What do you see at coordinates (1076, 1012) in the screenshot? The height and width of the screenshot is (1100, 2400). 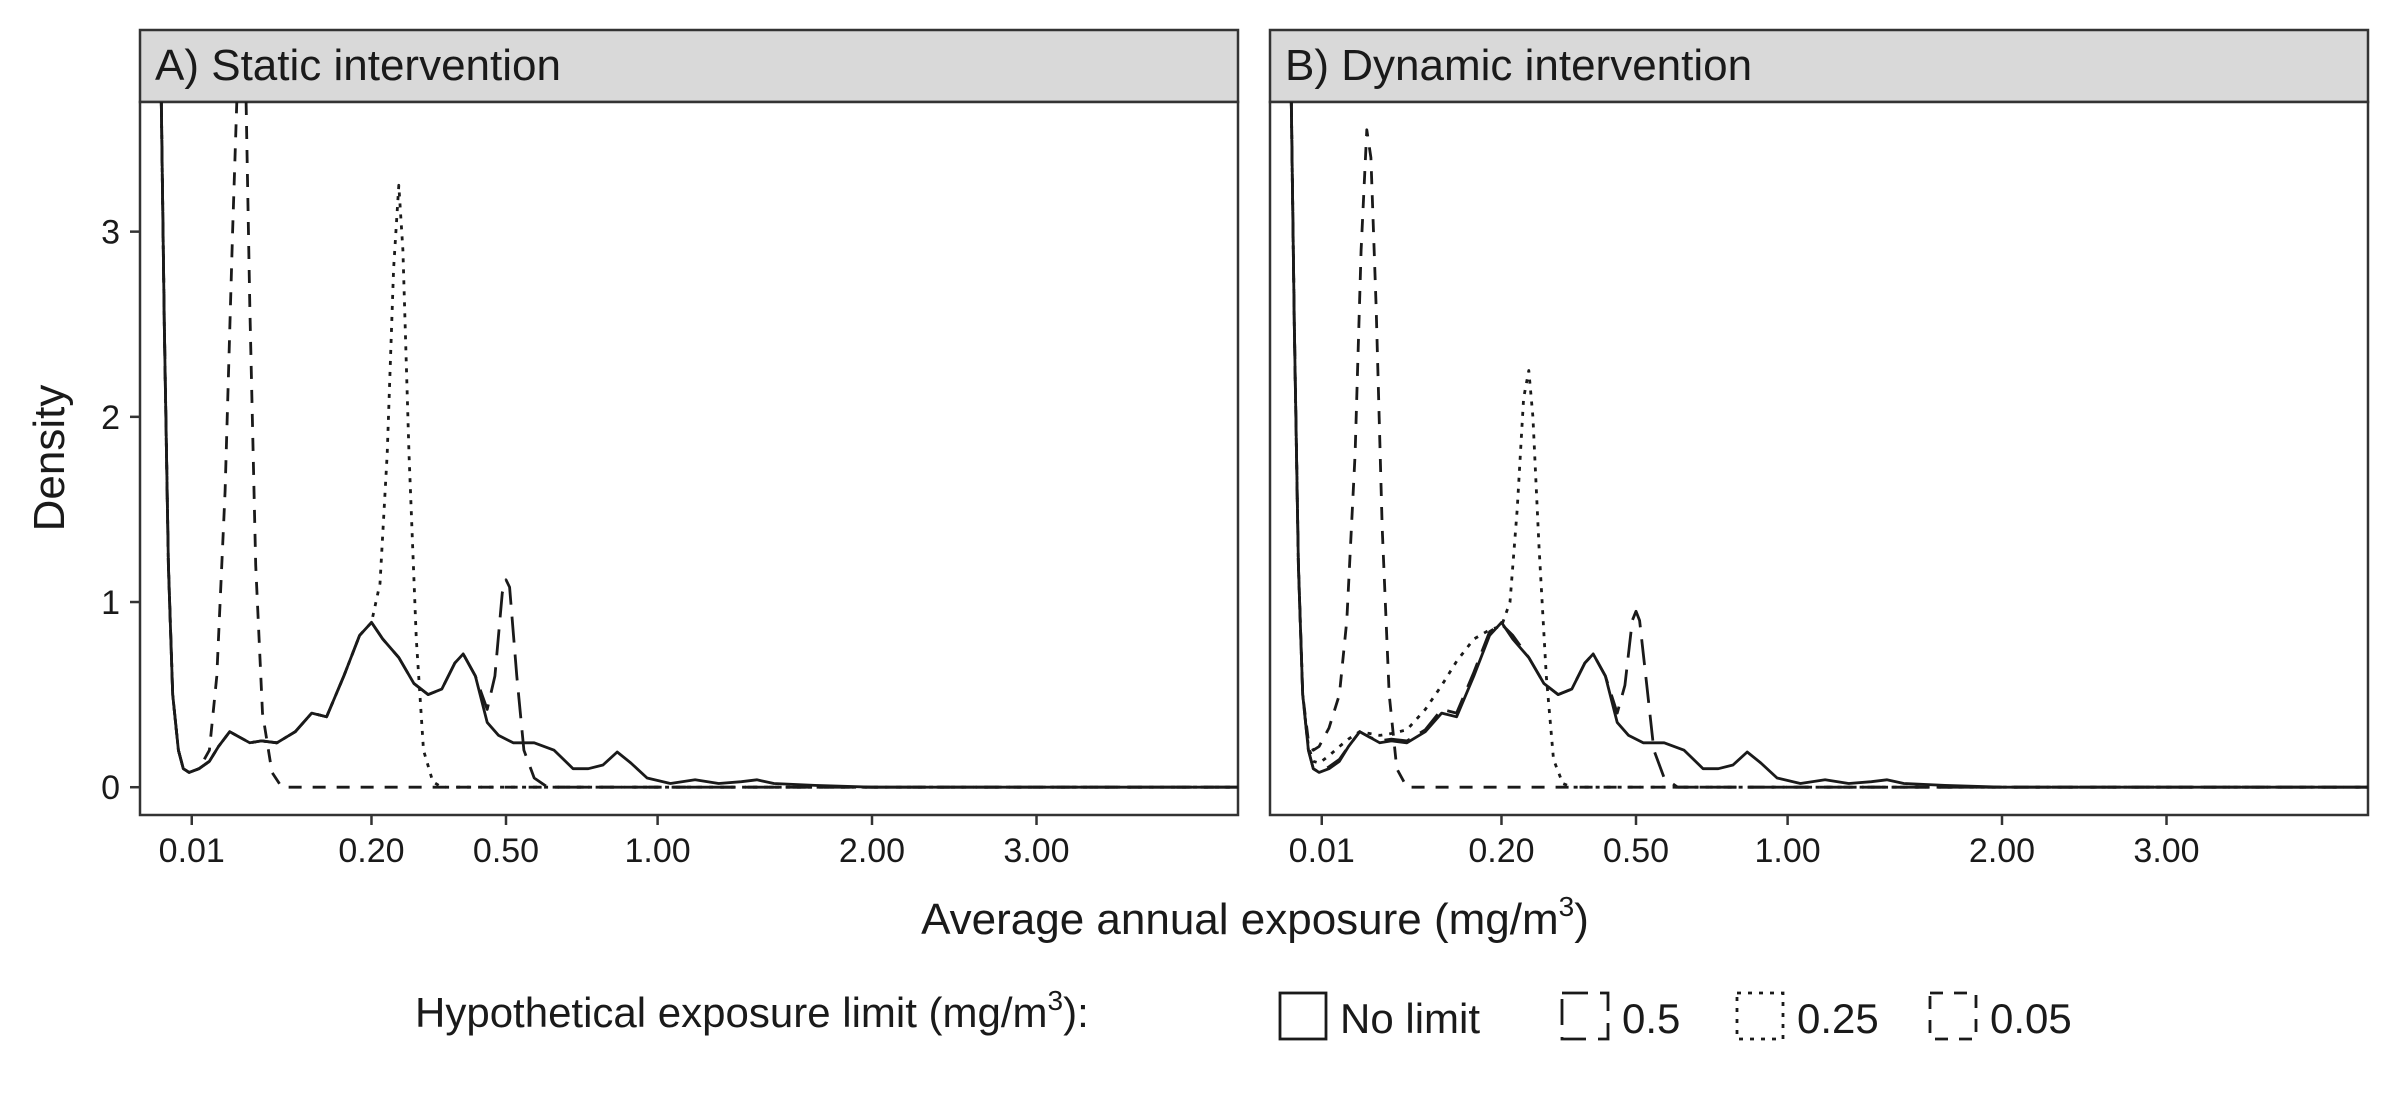 I see `legend-title-end: ):` at bounding box center [1076, 1012].